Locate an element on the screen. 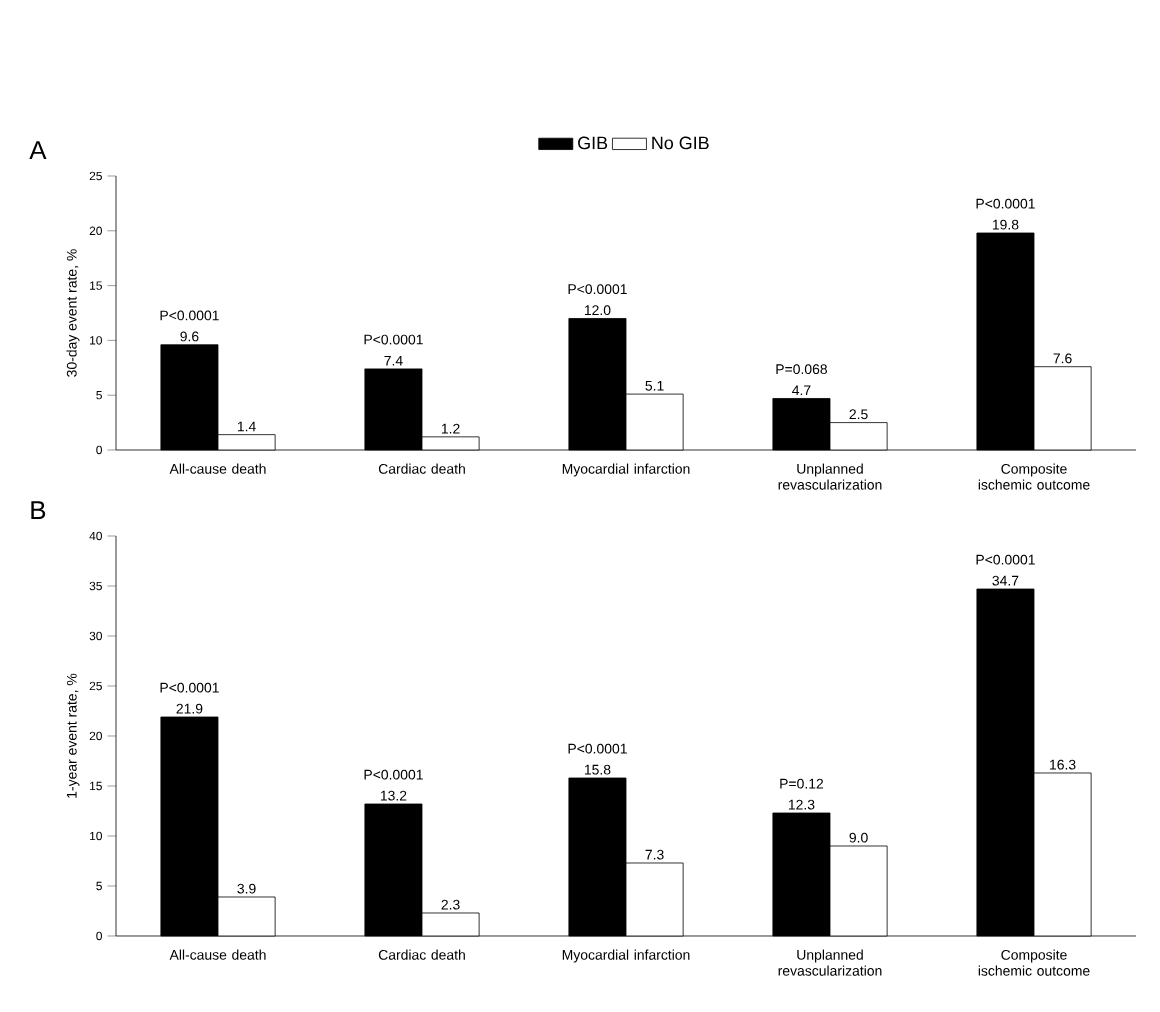  legend-label: No GIB is located at coordinates (680, 143).